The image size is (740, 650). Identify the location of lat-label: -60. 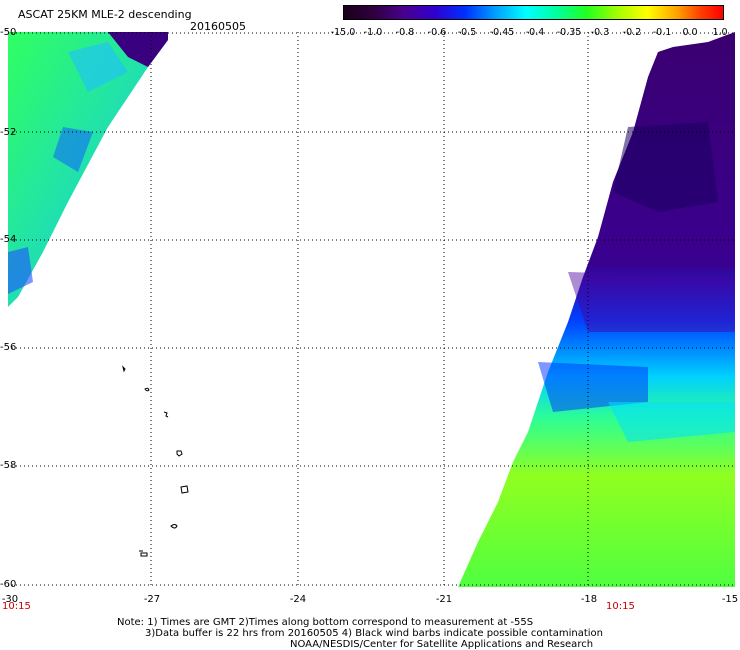
(8, 584).